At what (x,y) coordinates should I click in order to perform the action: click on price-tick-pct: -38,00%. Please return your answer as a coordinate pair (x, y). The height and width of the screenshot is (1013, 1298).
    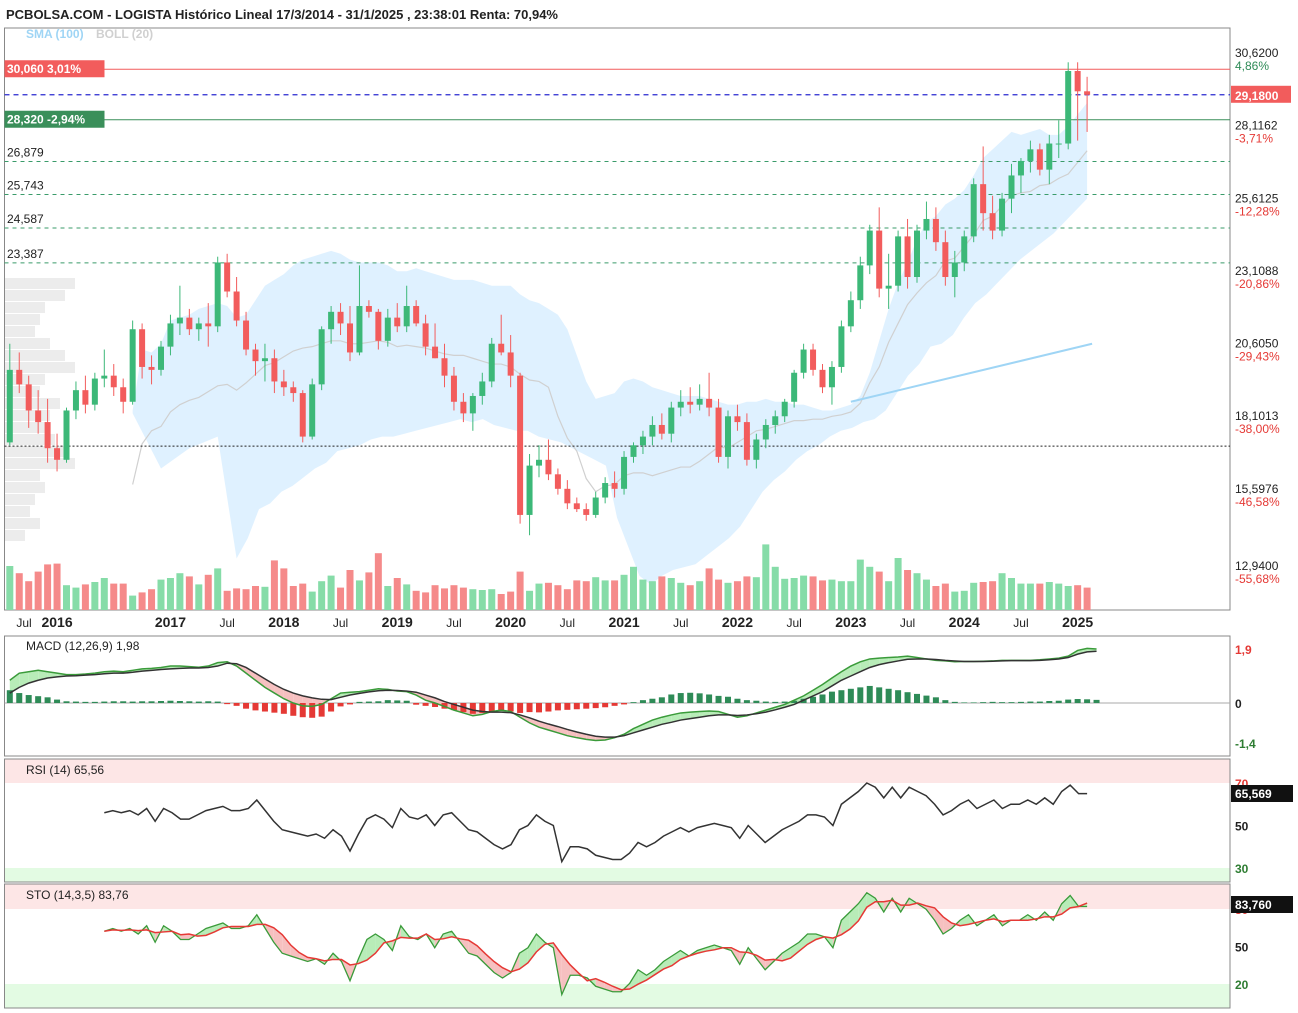
    Looking at the image, I should click on (1257, 429).